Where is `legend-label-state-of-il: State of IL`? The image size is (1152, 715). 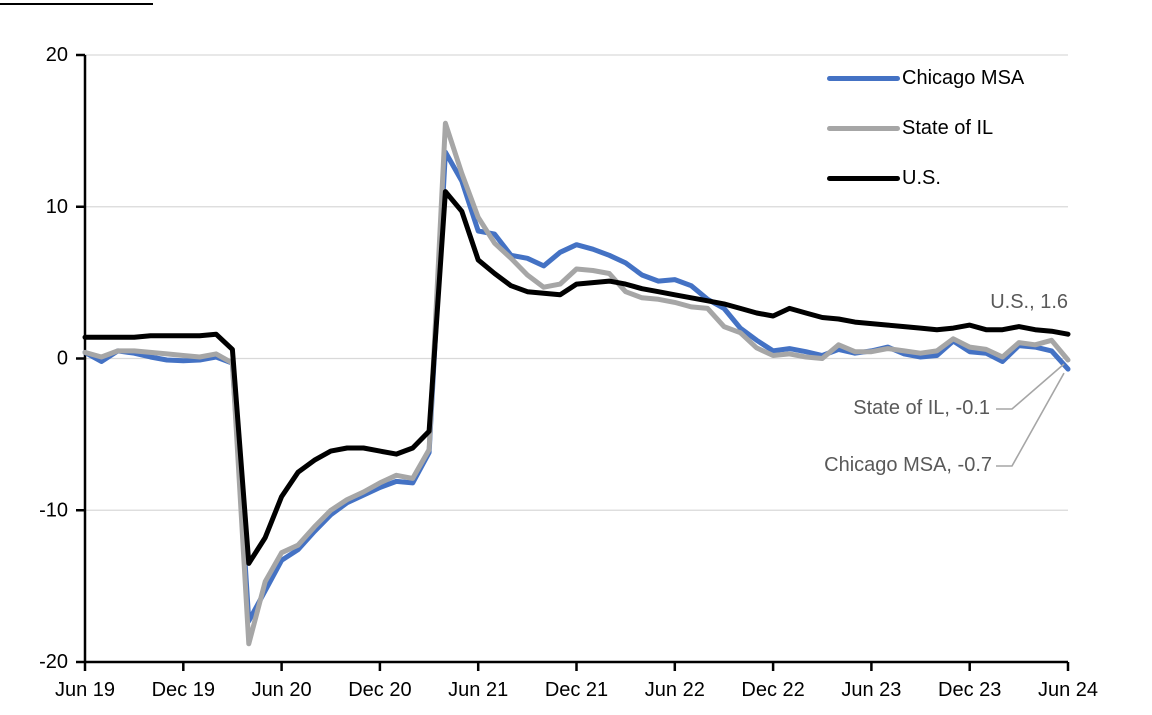
legend-label-state-of-il: State of IL is located at coordinates (948, 127).